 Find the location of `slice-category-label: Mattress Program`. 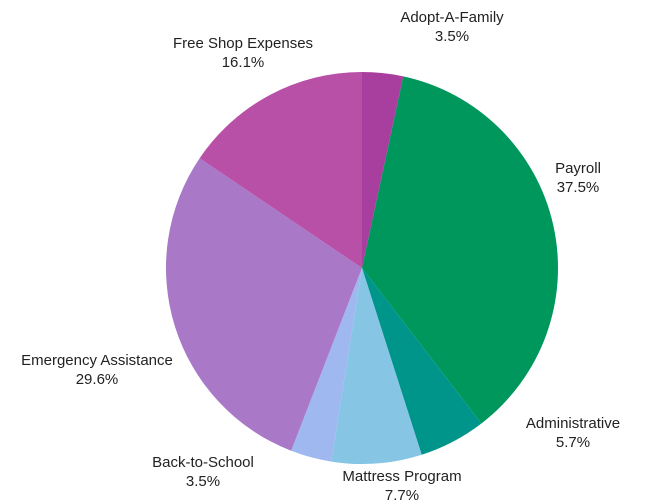

slice-category-label: Mattress Program is located at coordinates (401, 476).